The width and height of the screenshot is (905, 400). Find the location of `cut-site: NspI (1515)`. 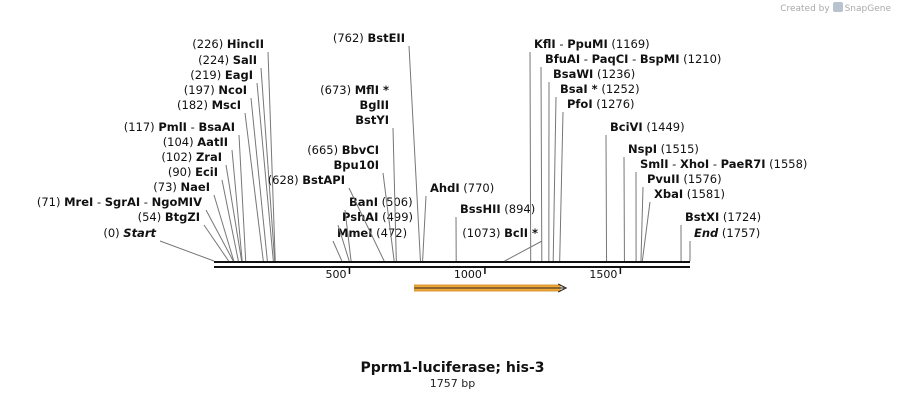

cut-site: NspI (1515) is located at coordinates (661, 202).